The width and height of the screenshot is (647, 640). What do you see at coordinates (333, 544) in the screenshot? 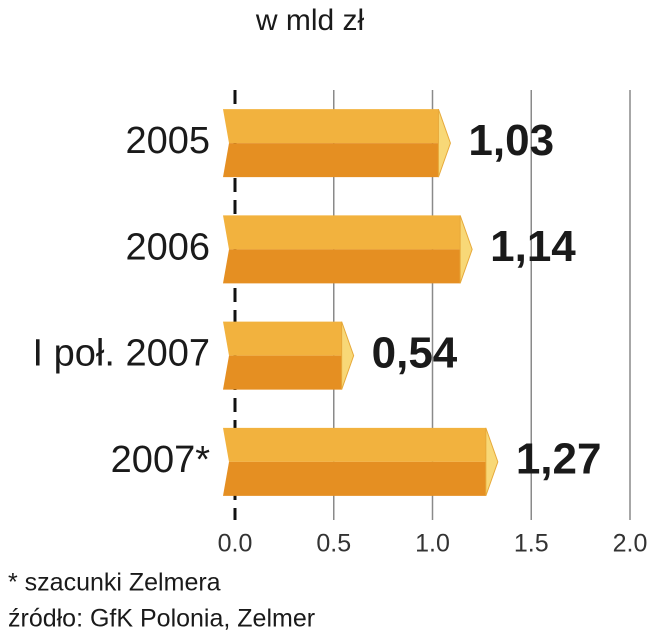
I see `x-tick-label: 0.5` at bounding box center [333, 544].